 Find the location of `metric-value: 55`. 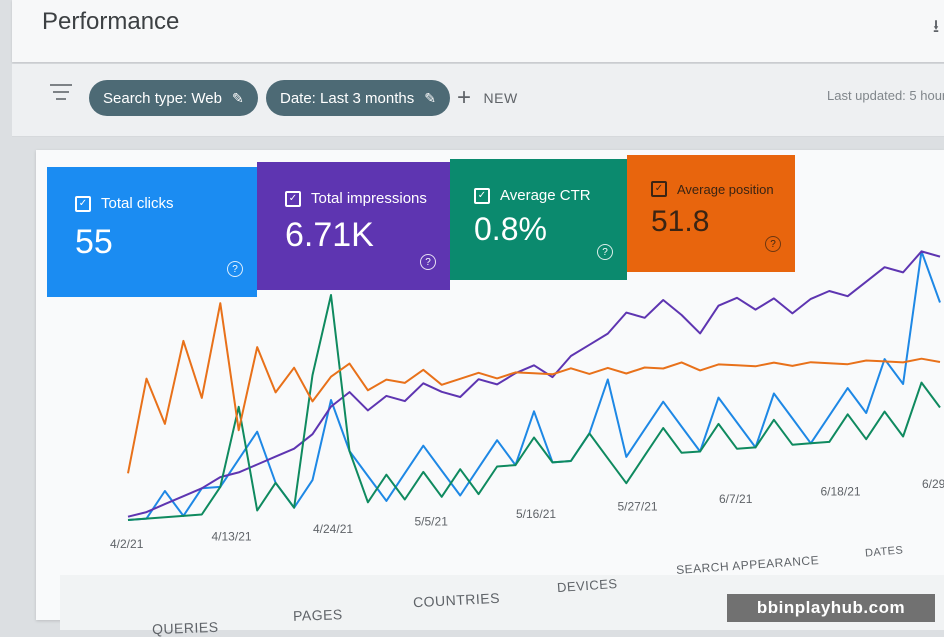

metric-value: 55 is located at coordinates (94, 242).